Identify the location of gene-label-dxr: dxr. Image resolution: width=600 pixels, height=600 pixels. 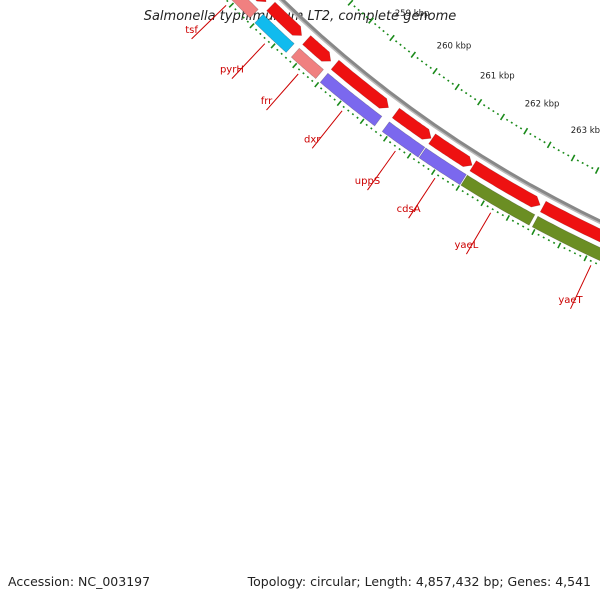
(312, 139).